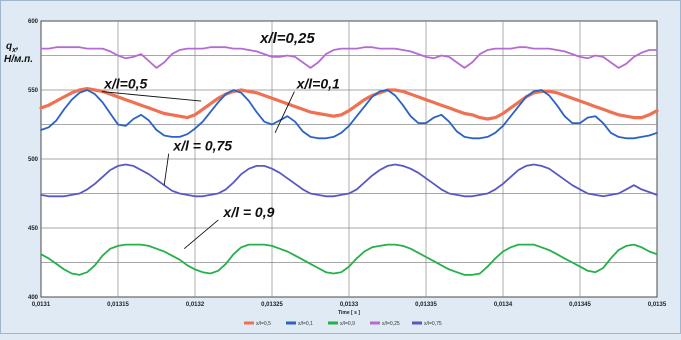 The height and width of the screenshot is (340, 681). What do you see at coordinates (272, 305) in the screenshot?
I see `x-tick-label: 0,01325` at bounding box center [272, 305].